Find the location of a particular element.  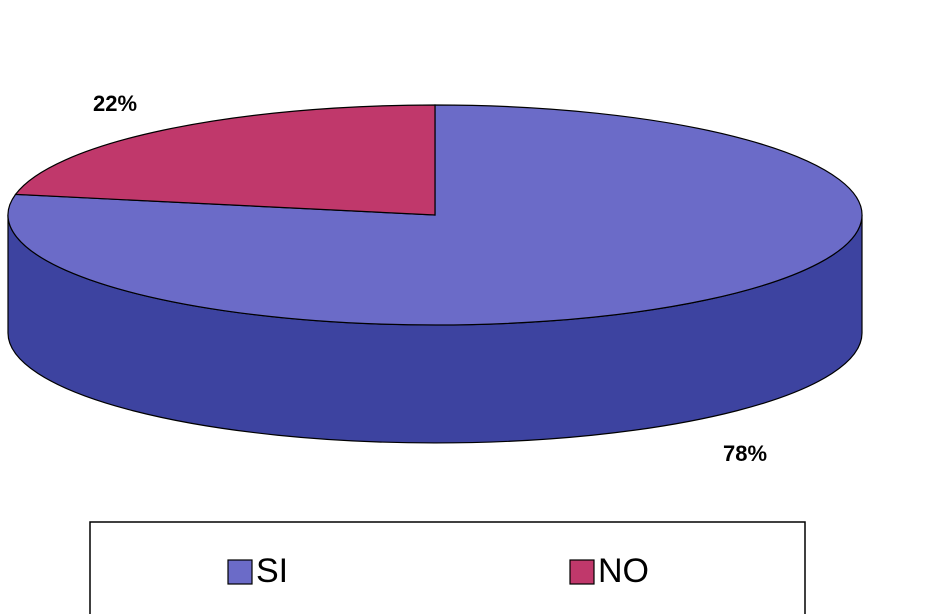

slice is located at coordinates (225, 160).